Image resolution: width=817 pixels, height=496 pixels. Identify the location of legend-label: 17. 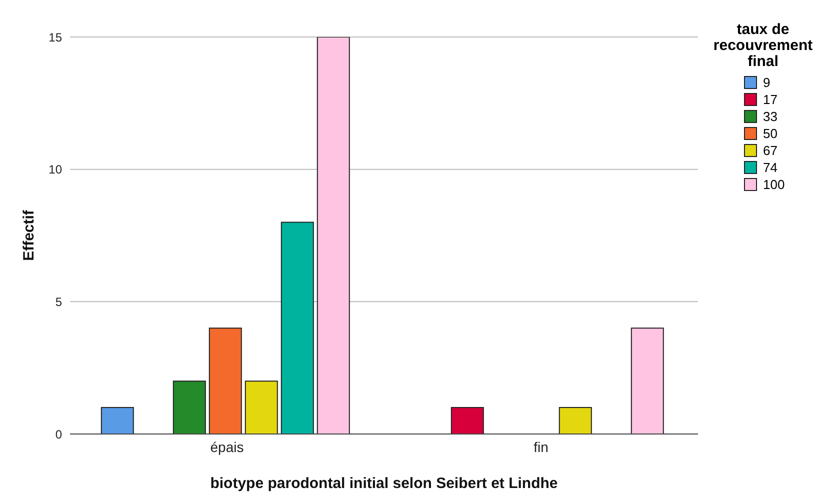
(770, 99).